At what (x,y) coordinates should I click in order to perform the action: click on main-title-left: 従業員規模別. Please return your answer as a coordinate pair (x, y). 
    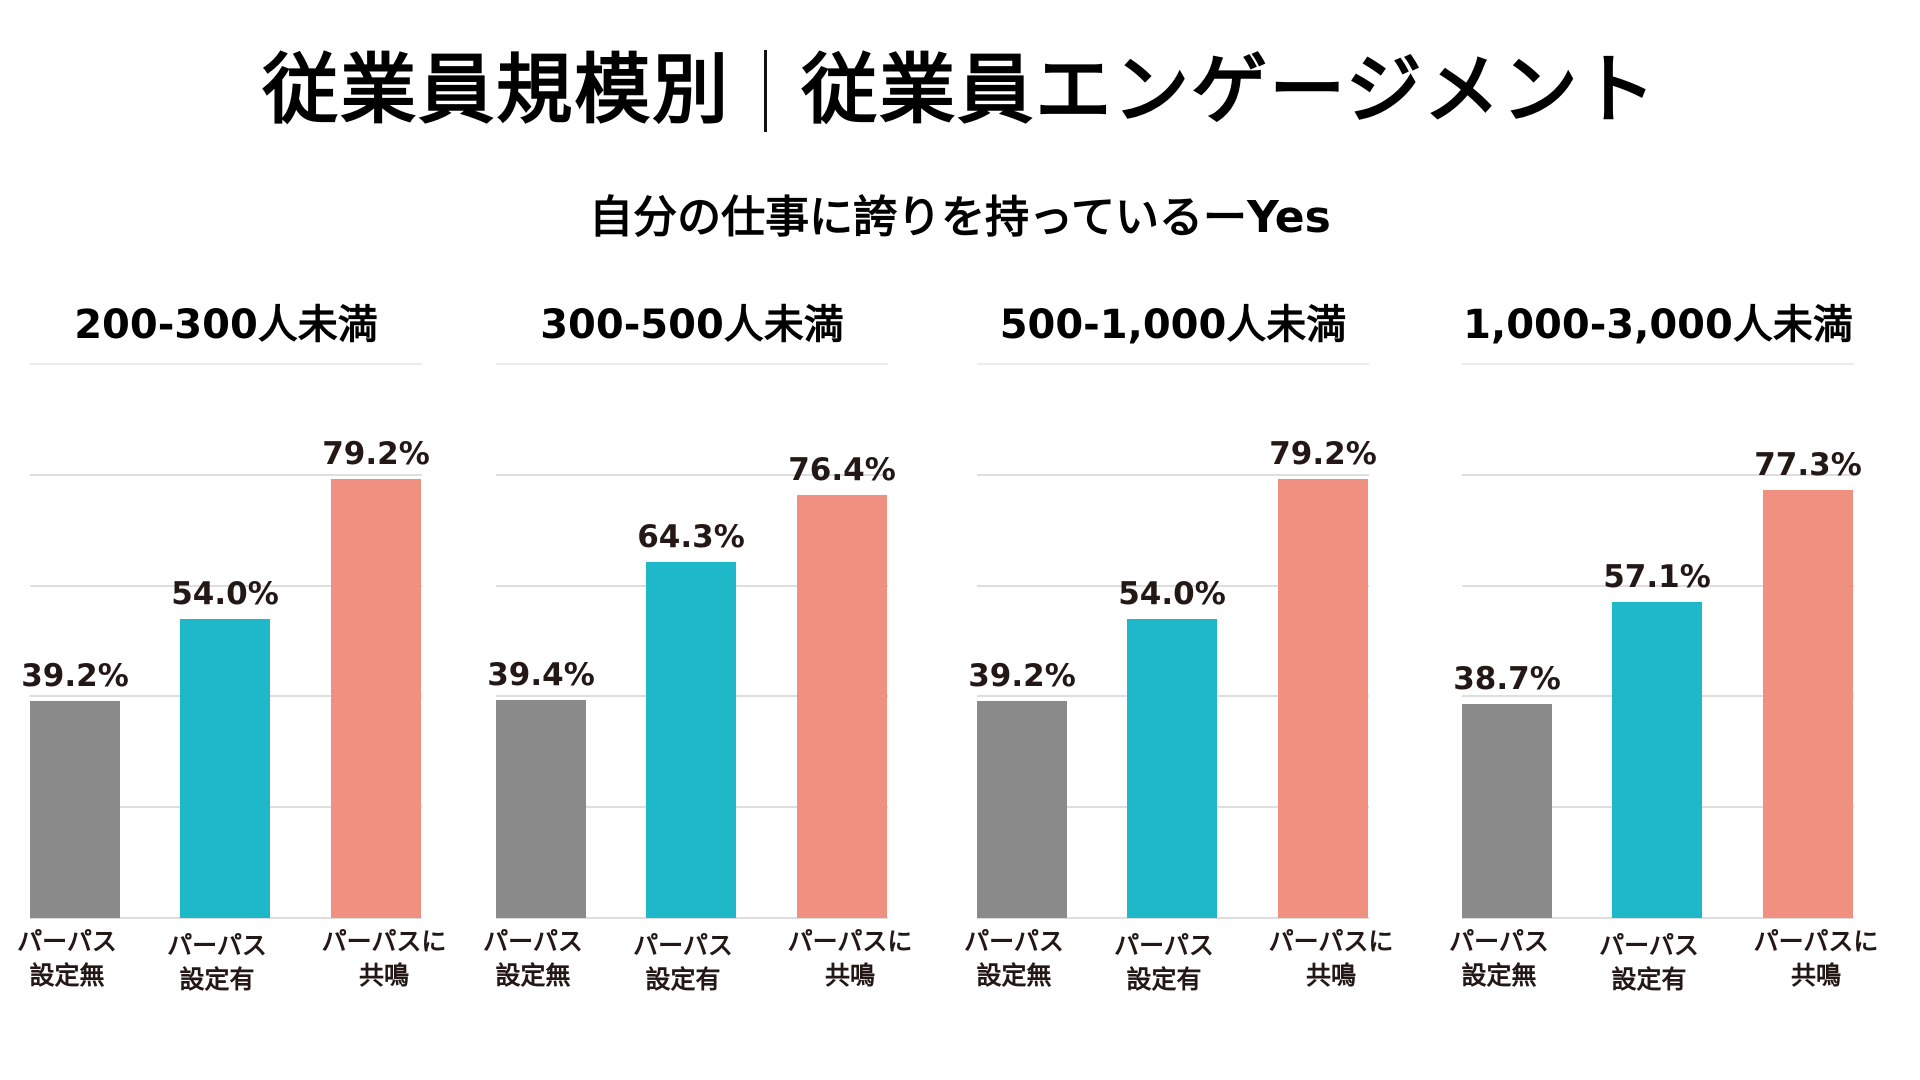
    Looking at the image, I should click on (496, 89).